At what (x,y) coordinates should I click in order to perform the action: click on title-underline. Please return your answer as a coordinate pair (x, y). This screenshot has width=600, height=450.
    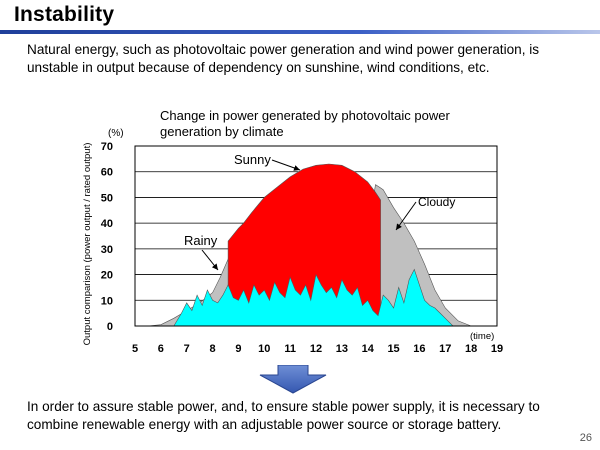
    Looking at the image, I should click on (300, 32).